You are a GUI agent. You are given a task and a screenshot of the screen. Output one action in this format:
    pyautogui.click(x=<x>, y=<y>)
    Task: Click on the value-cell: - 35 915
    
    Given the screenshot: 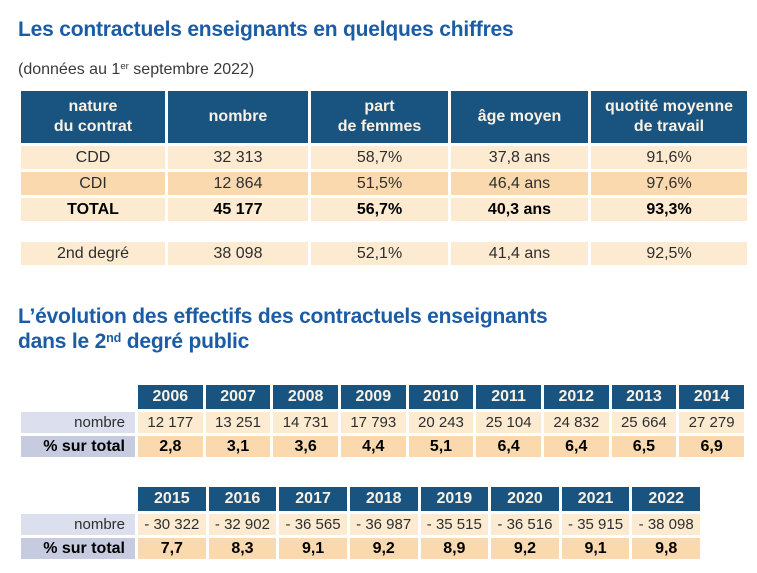 What is the action you would take?
    pyautogui.click(x=595, y=524)
    